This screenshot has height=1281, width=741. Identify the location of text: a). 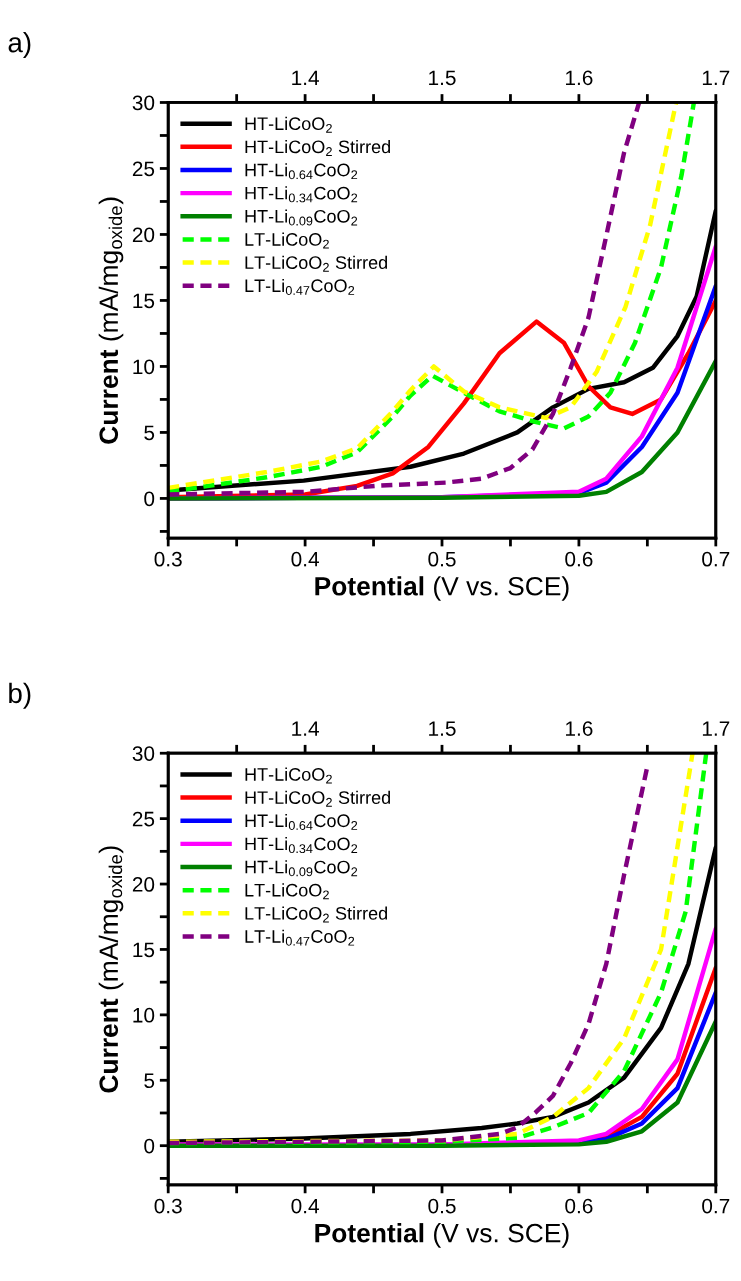
(19, 45).